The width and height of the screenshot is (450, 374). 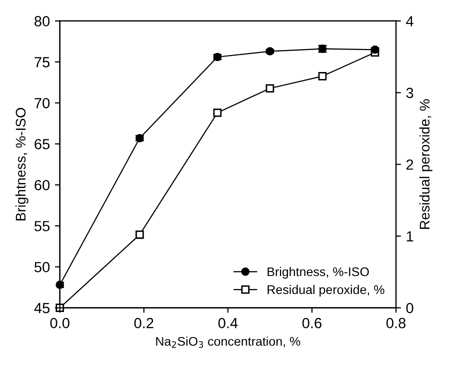 What do you see at coordinates (144, 323) in the screenshot?
I see `x-tick-label: 0.2` at bounding box center [144, 323].